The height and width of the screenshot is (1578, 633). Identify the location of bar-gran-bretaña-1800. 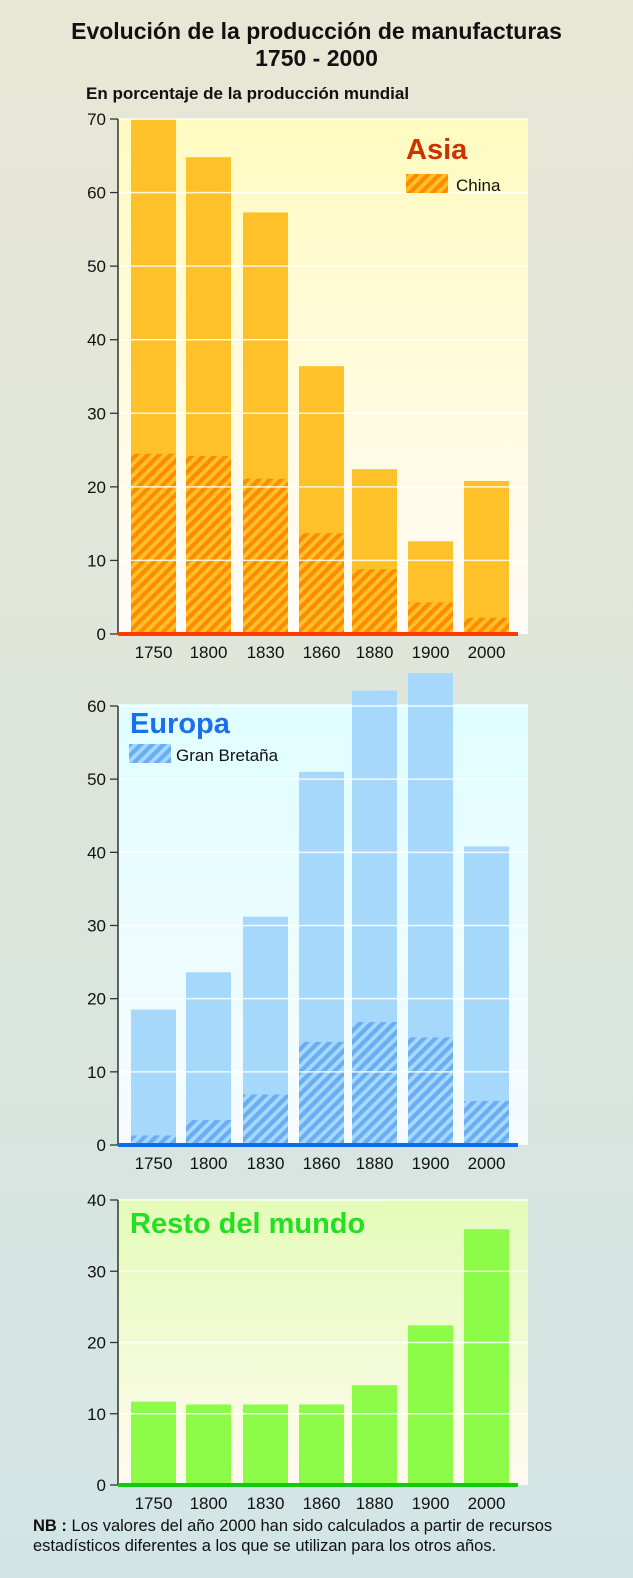
(208, 1132).